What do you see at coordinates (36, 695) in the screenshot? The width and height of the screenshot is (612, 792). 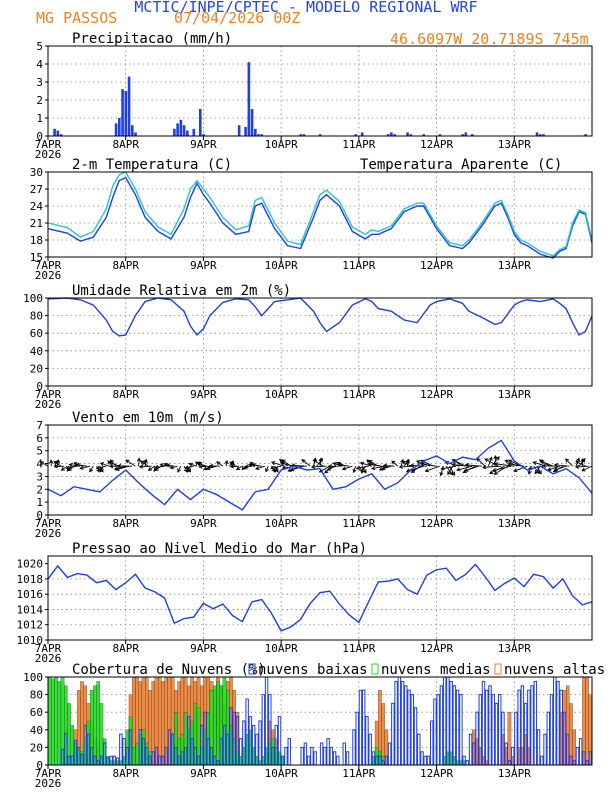 I see `y-tick-label: 80` at bounding box center [36, 695].